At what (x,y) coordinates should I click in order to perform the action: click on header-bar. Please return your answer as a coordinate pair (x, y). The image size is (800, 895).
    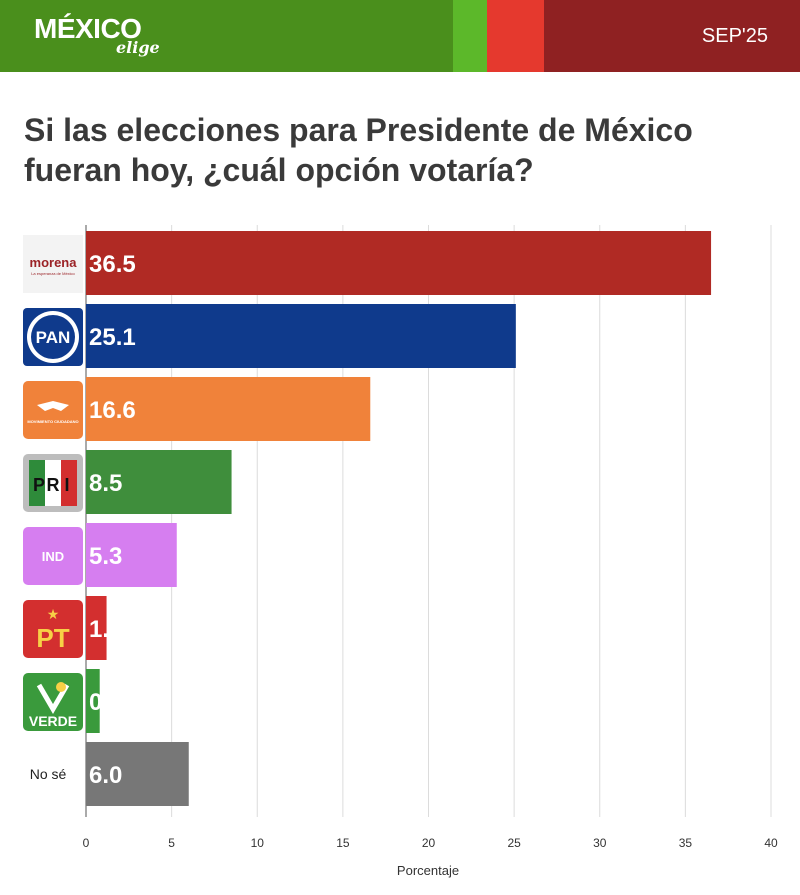
    Looking at the image, I should click on (400, 36).